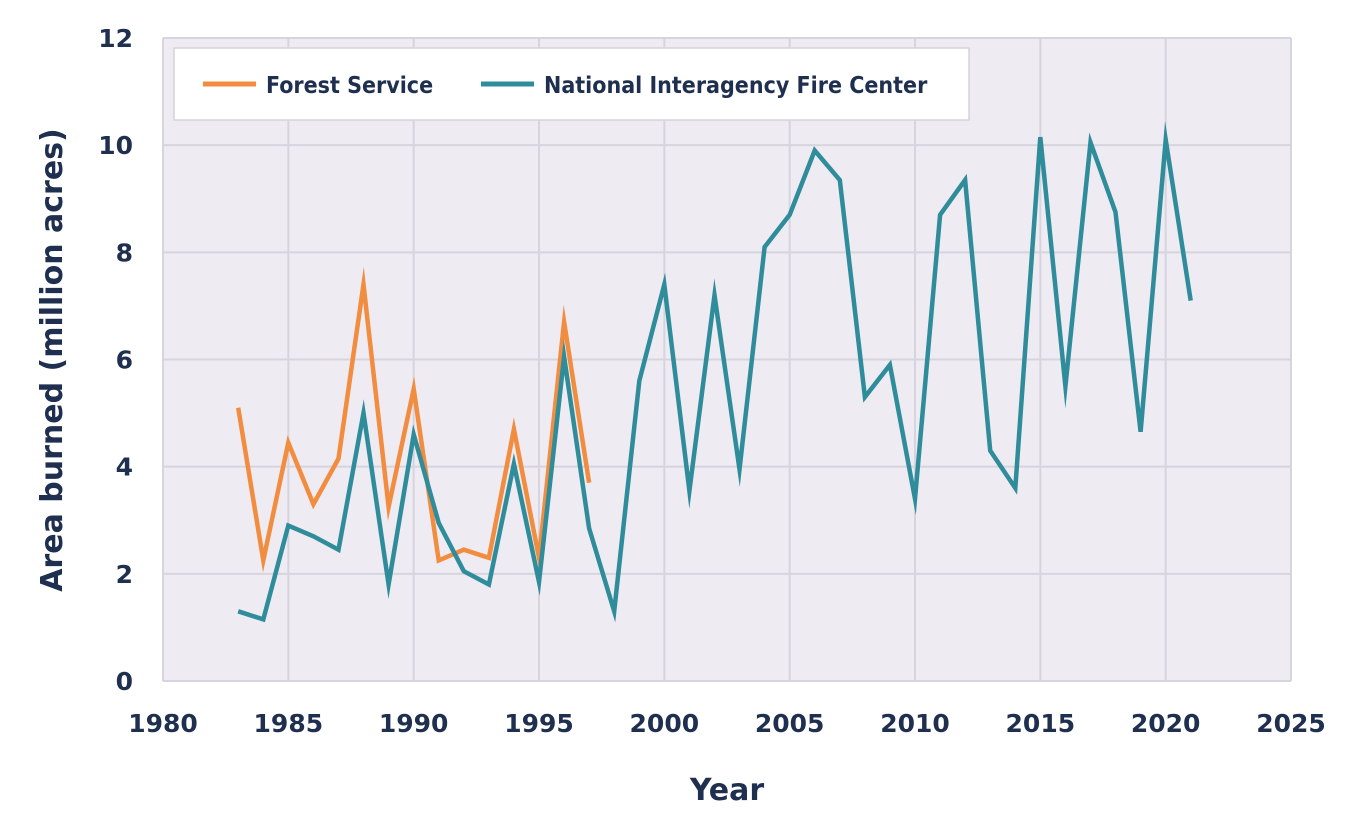  What do you see at coordinates (289, 723) in the screenshot?
I see `x-tick-label: 1985` at bounding box center [289, 723].